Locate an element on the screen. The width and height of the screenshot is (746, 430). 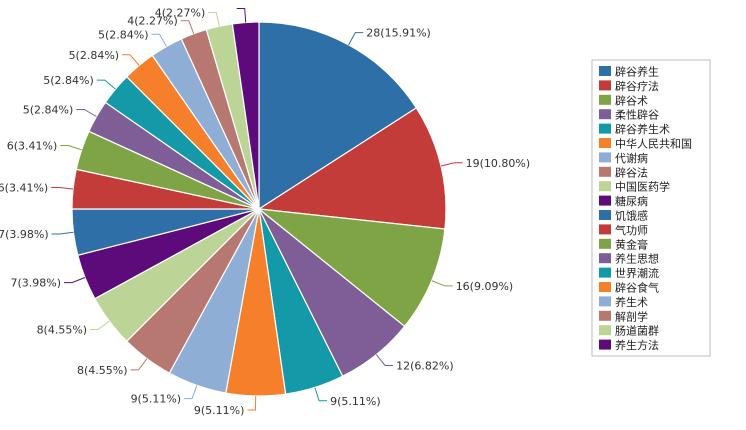
legend-label: 饥饿感 is located at coordinates (631, 216).